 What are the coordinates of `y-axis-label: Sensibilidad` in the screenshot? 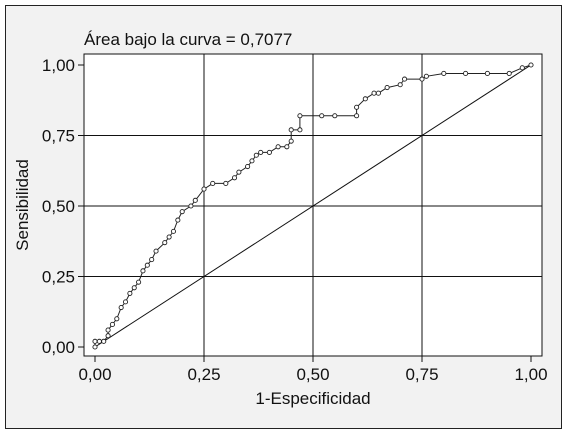 It's located at (22, 205).